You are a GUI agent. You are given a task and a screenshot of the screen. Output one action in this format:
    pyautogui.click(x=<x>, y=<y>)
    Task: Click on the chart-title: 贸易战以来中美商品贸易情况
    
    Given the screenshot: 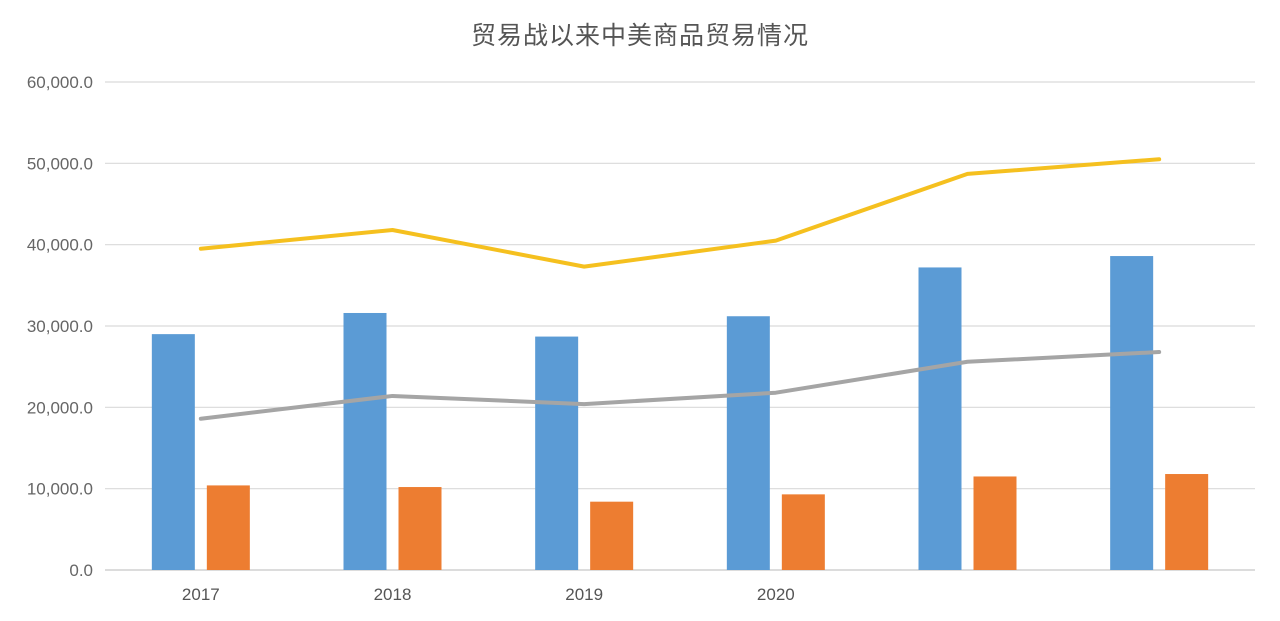 What is the action you would take?
    pyautogui.click(x=639, y=35)
    